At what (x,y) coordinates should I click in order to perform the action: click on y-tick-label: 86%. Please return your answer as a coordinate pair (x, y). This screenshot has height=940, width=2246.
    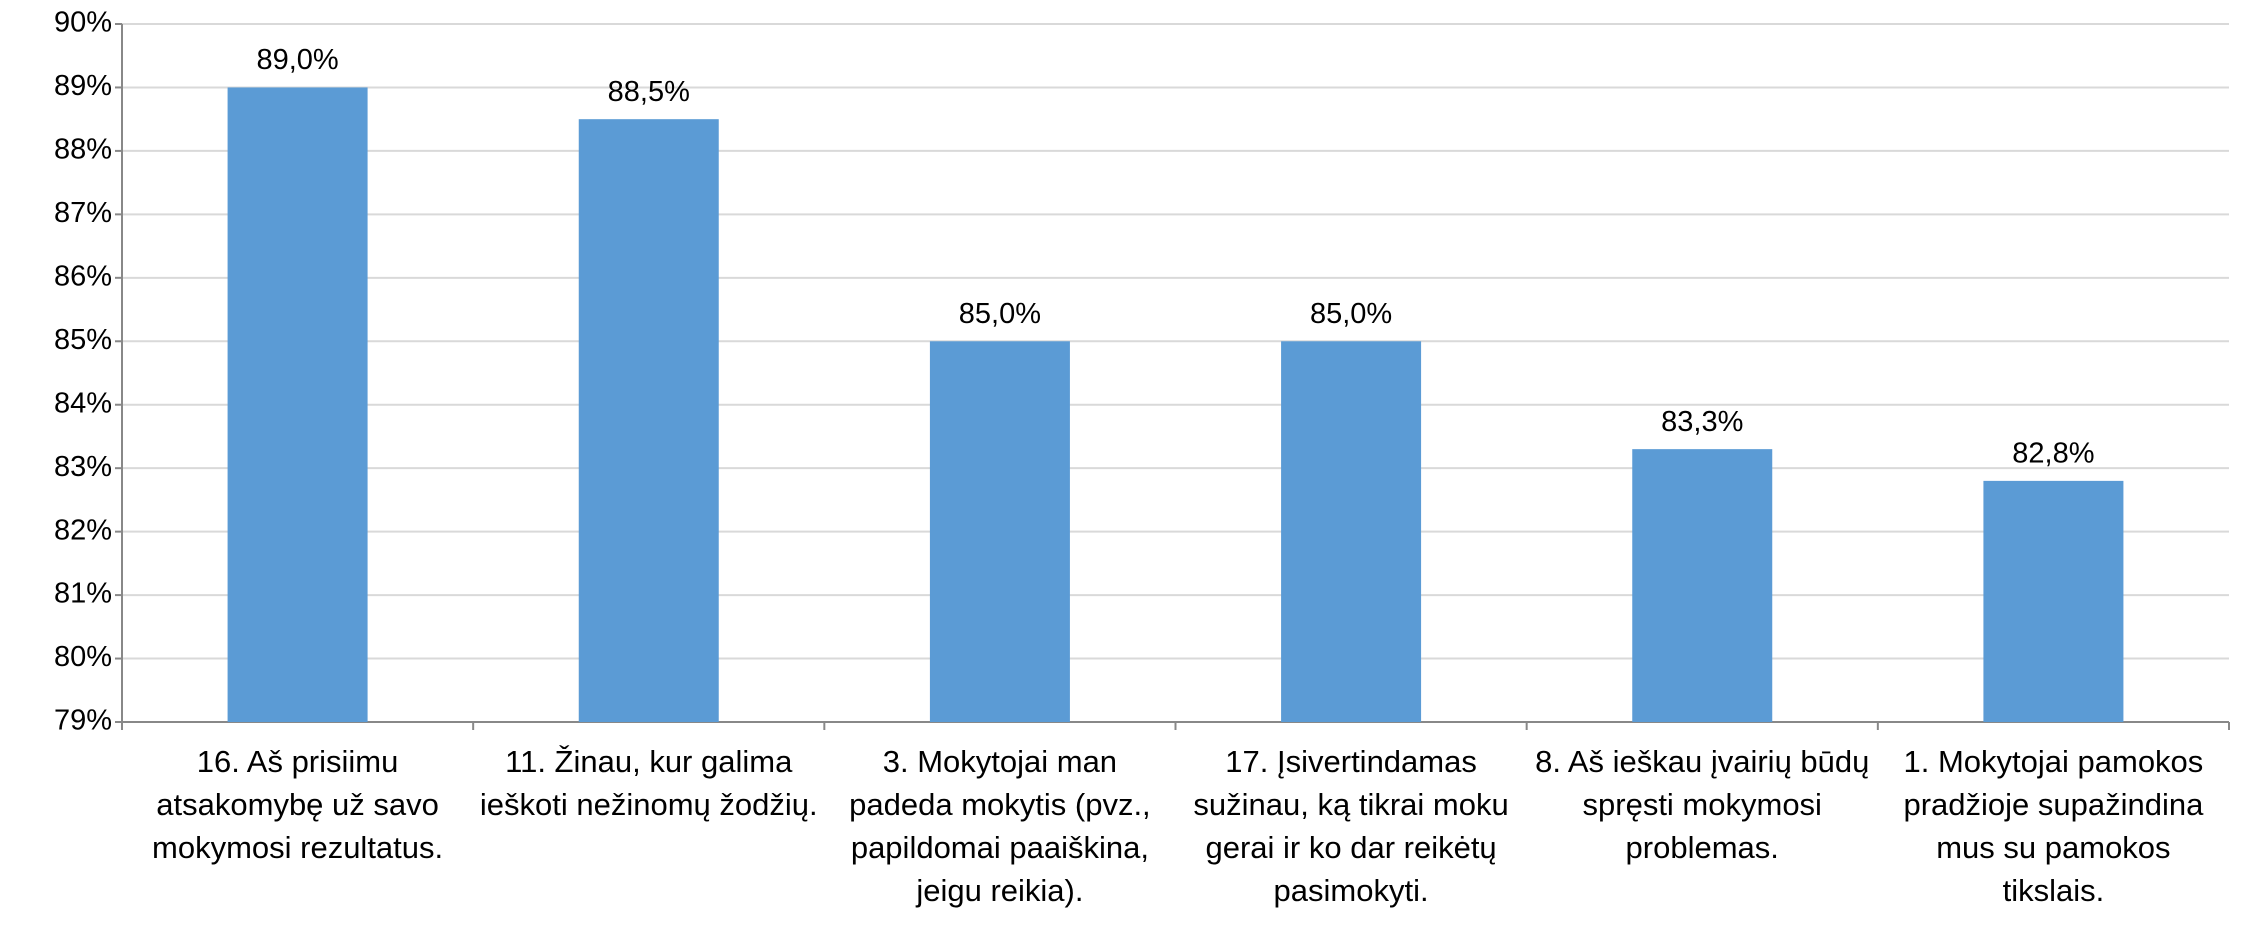
    Looking at the image, I should click on (83, 276).